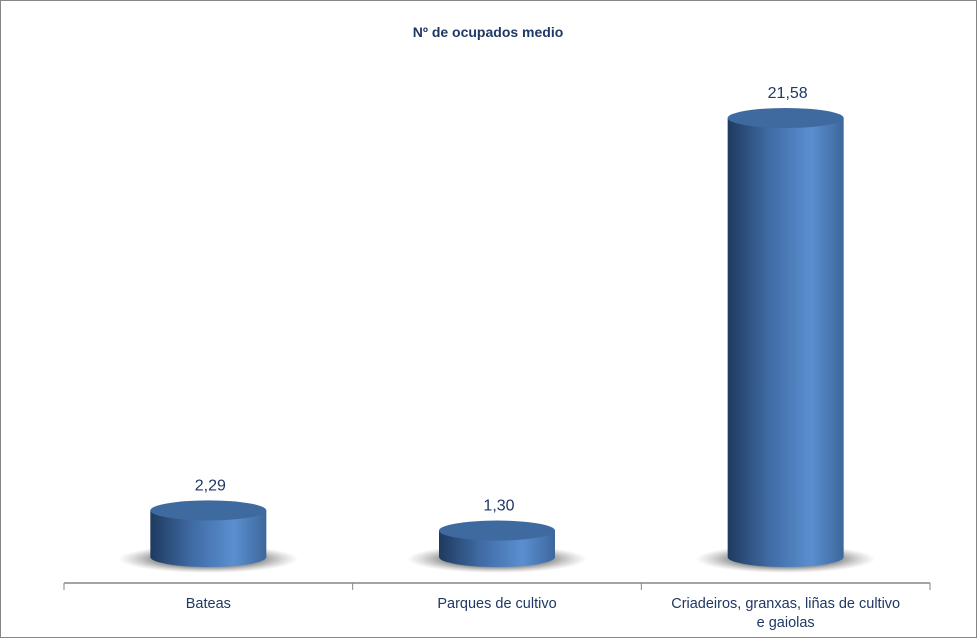 The height and width of the screenshot is (638, 977). Describe the element at coordinates (498, 506) in the screenshot. I see `data-label: 1,30` at that location.